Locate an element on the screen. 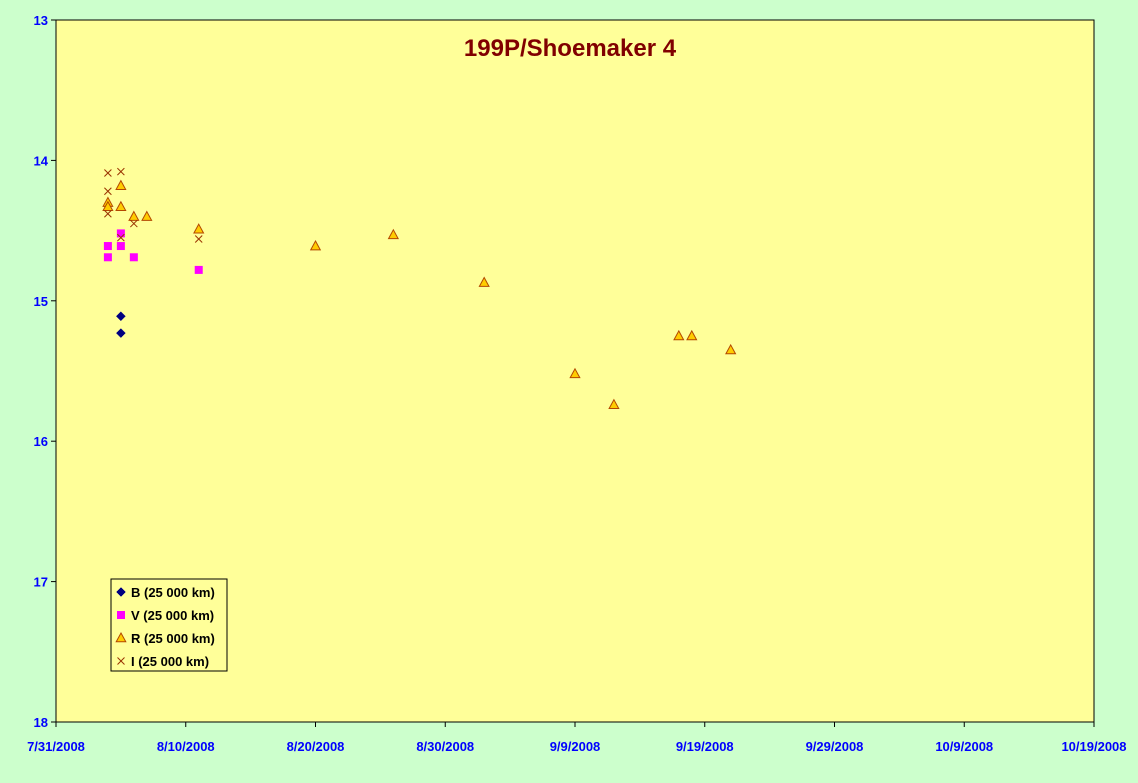  y-axis: 13 14 15 16 17 18 is located at coordinates (45, 371).